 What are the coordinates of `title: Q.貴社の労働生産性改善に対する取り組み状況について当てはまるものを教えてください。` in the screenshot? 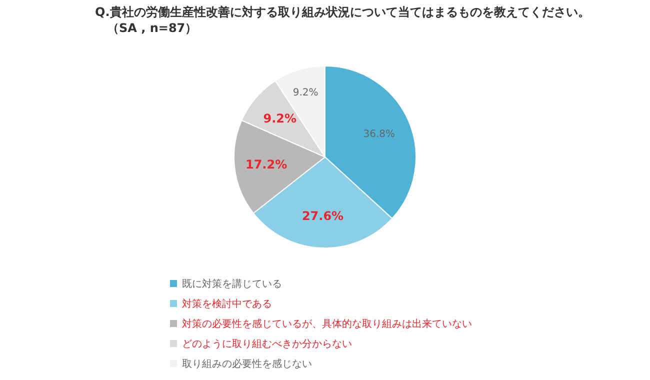 It's located at (342, 12).